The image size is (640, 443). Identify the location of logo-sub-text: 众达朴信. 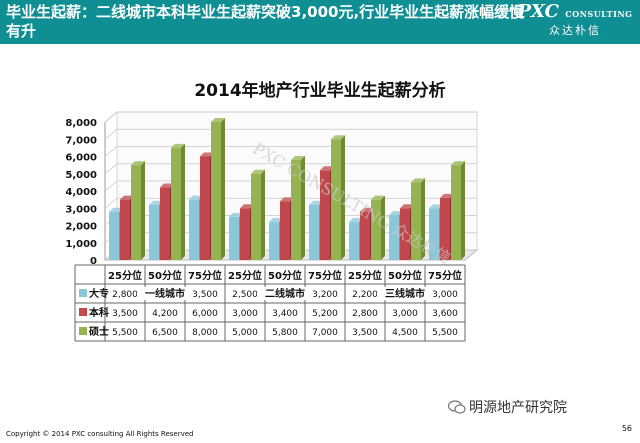
(575, 30).